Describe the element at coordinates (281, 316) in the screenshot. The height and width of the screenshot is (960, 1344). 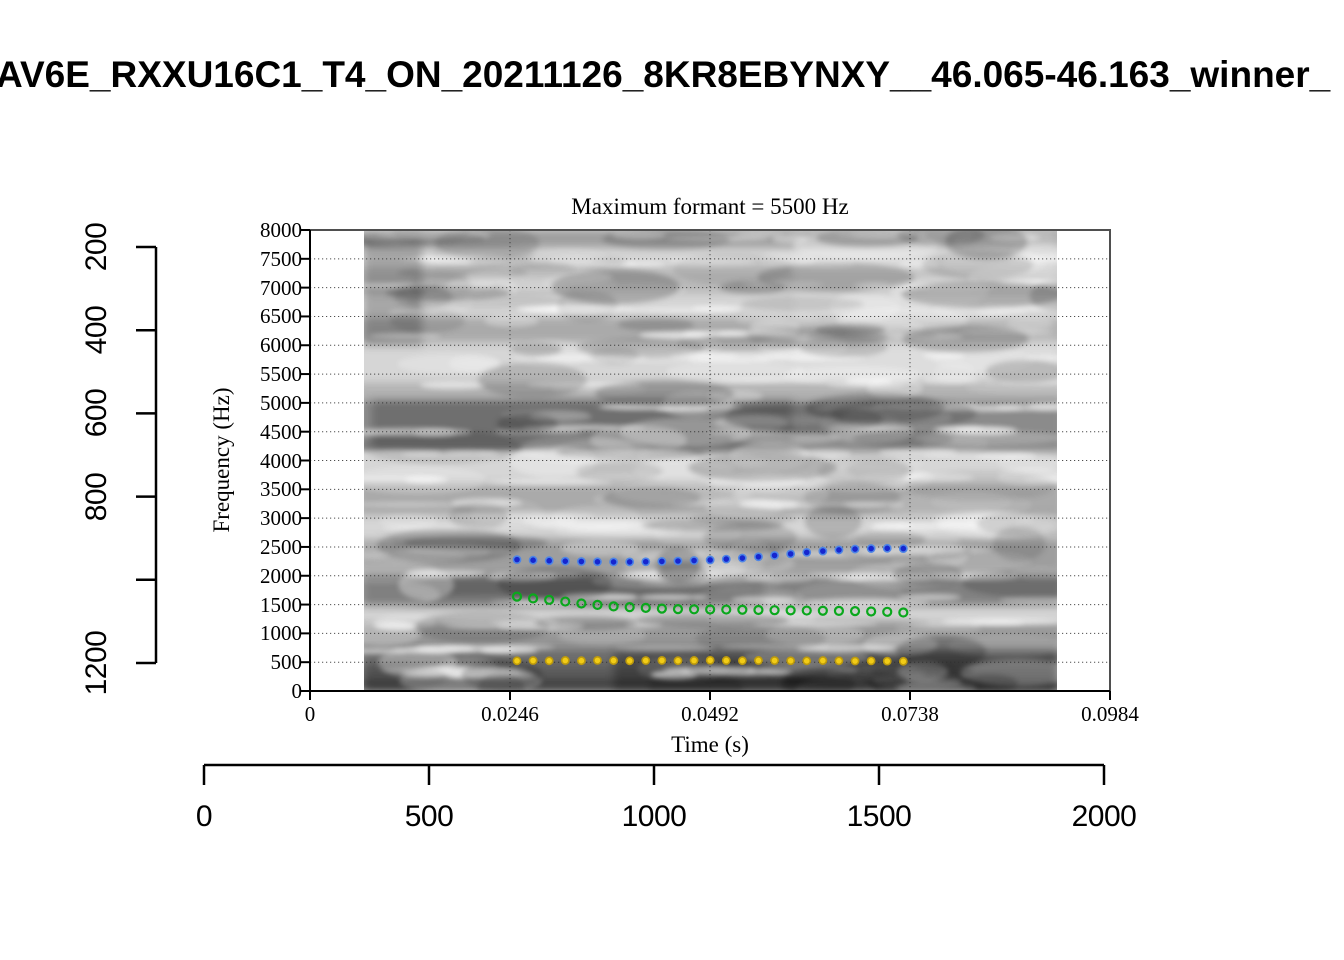
I see `y-tick-label: 6500` at that location.